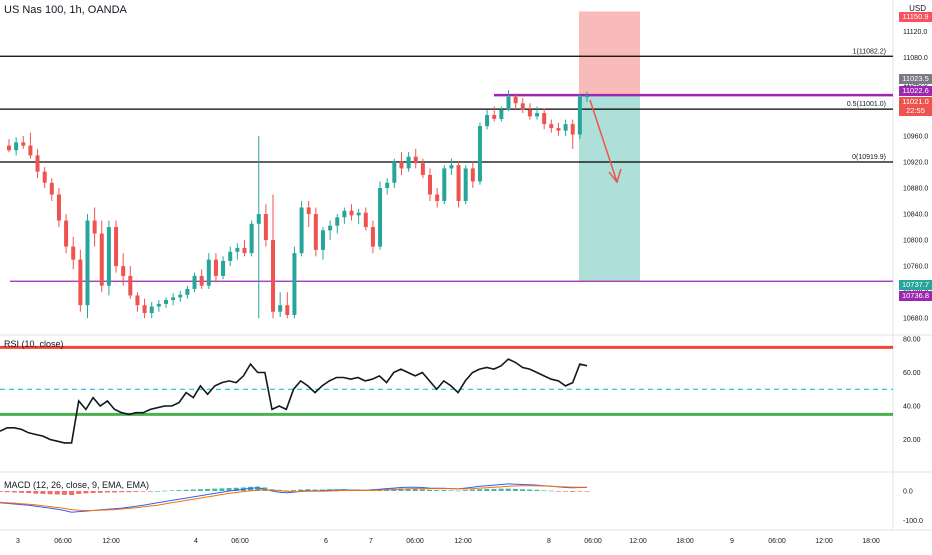 This screenshot has width=932, height=555. I want to click on macd-tick-label: -100.0, so click(913, 521).